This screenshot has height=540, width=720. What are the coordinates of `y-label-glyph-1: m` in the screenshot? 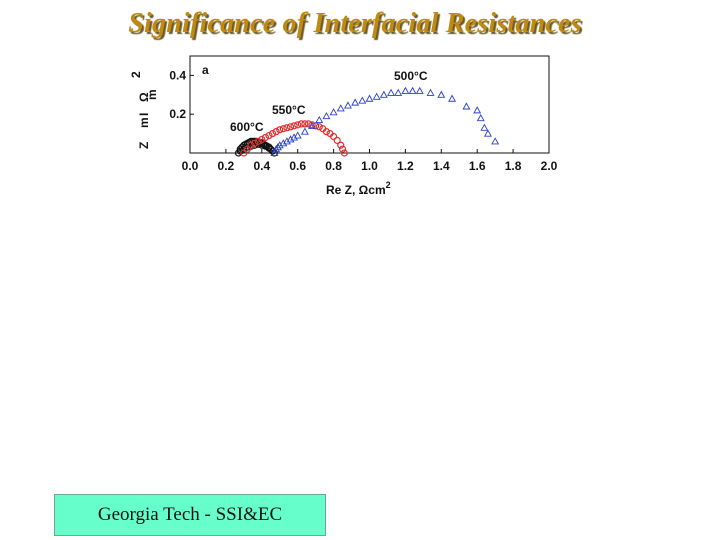 It's located at (144, 122).